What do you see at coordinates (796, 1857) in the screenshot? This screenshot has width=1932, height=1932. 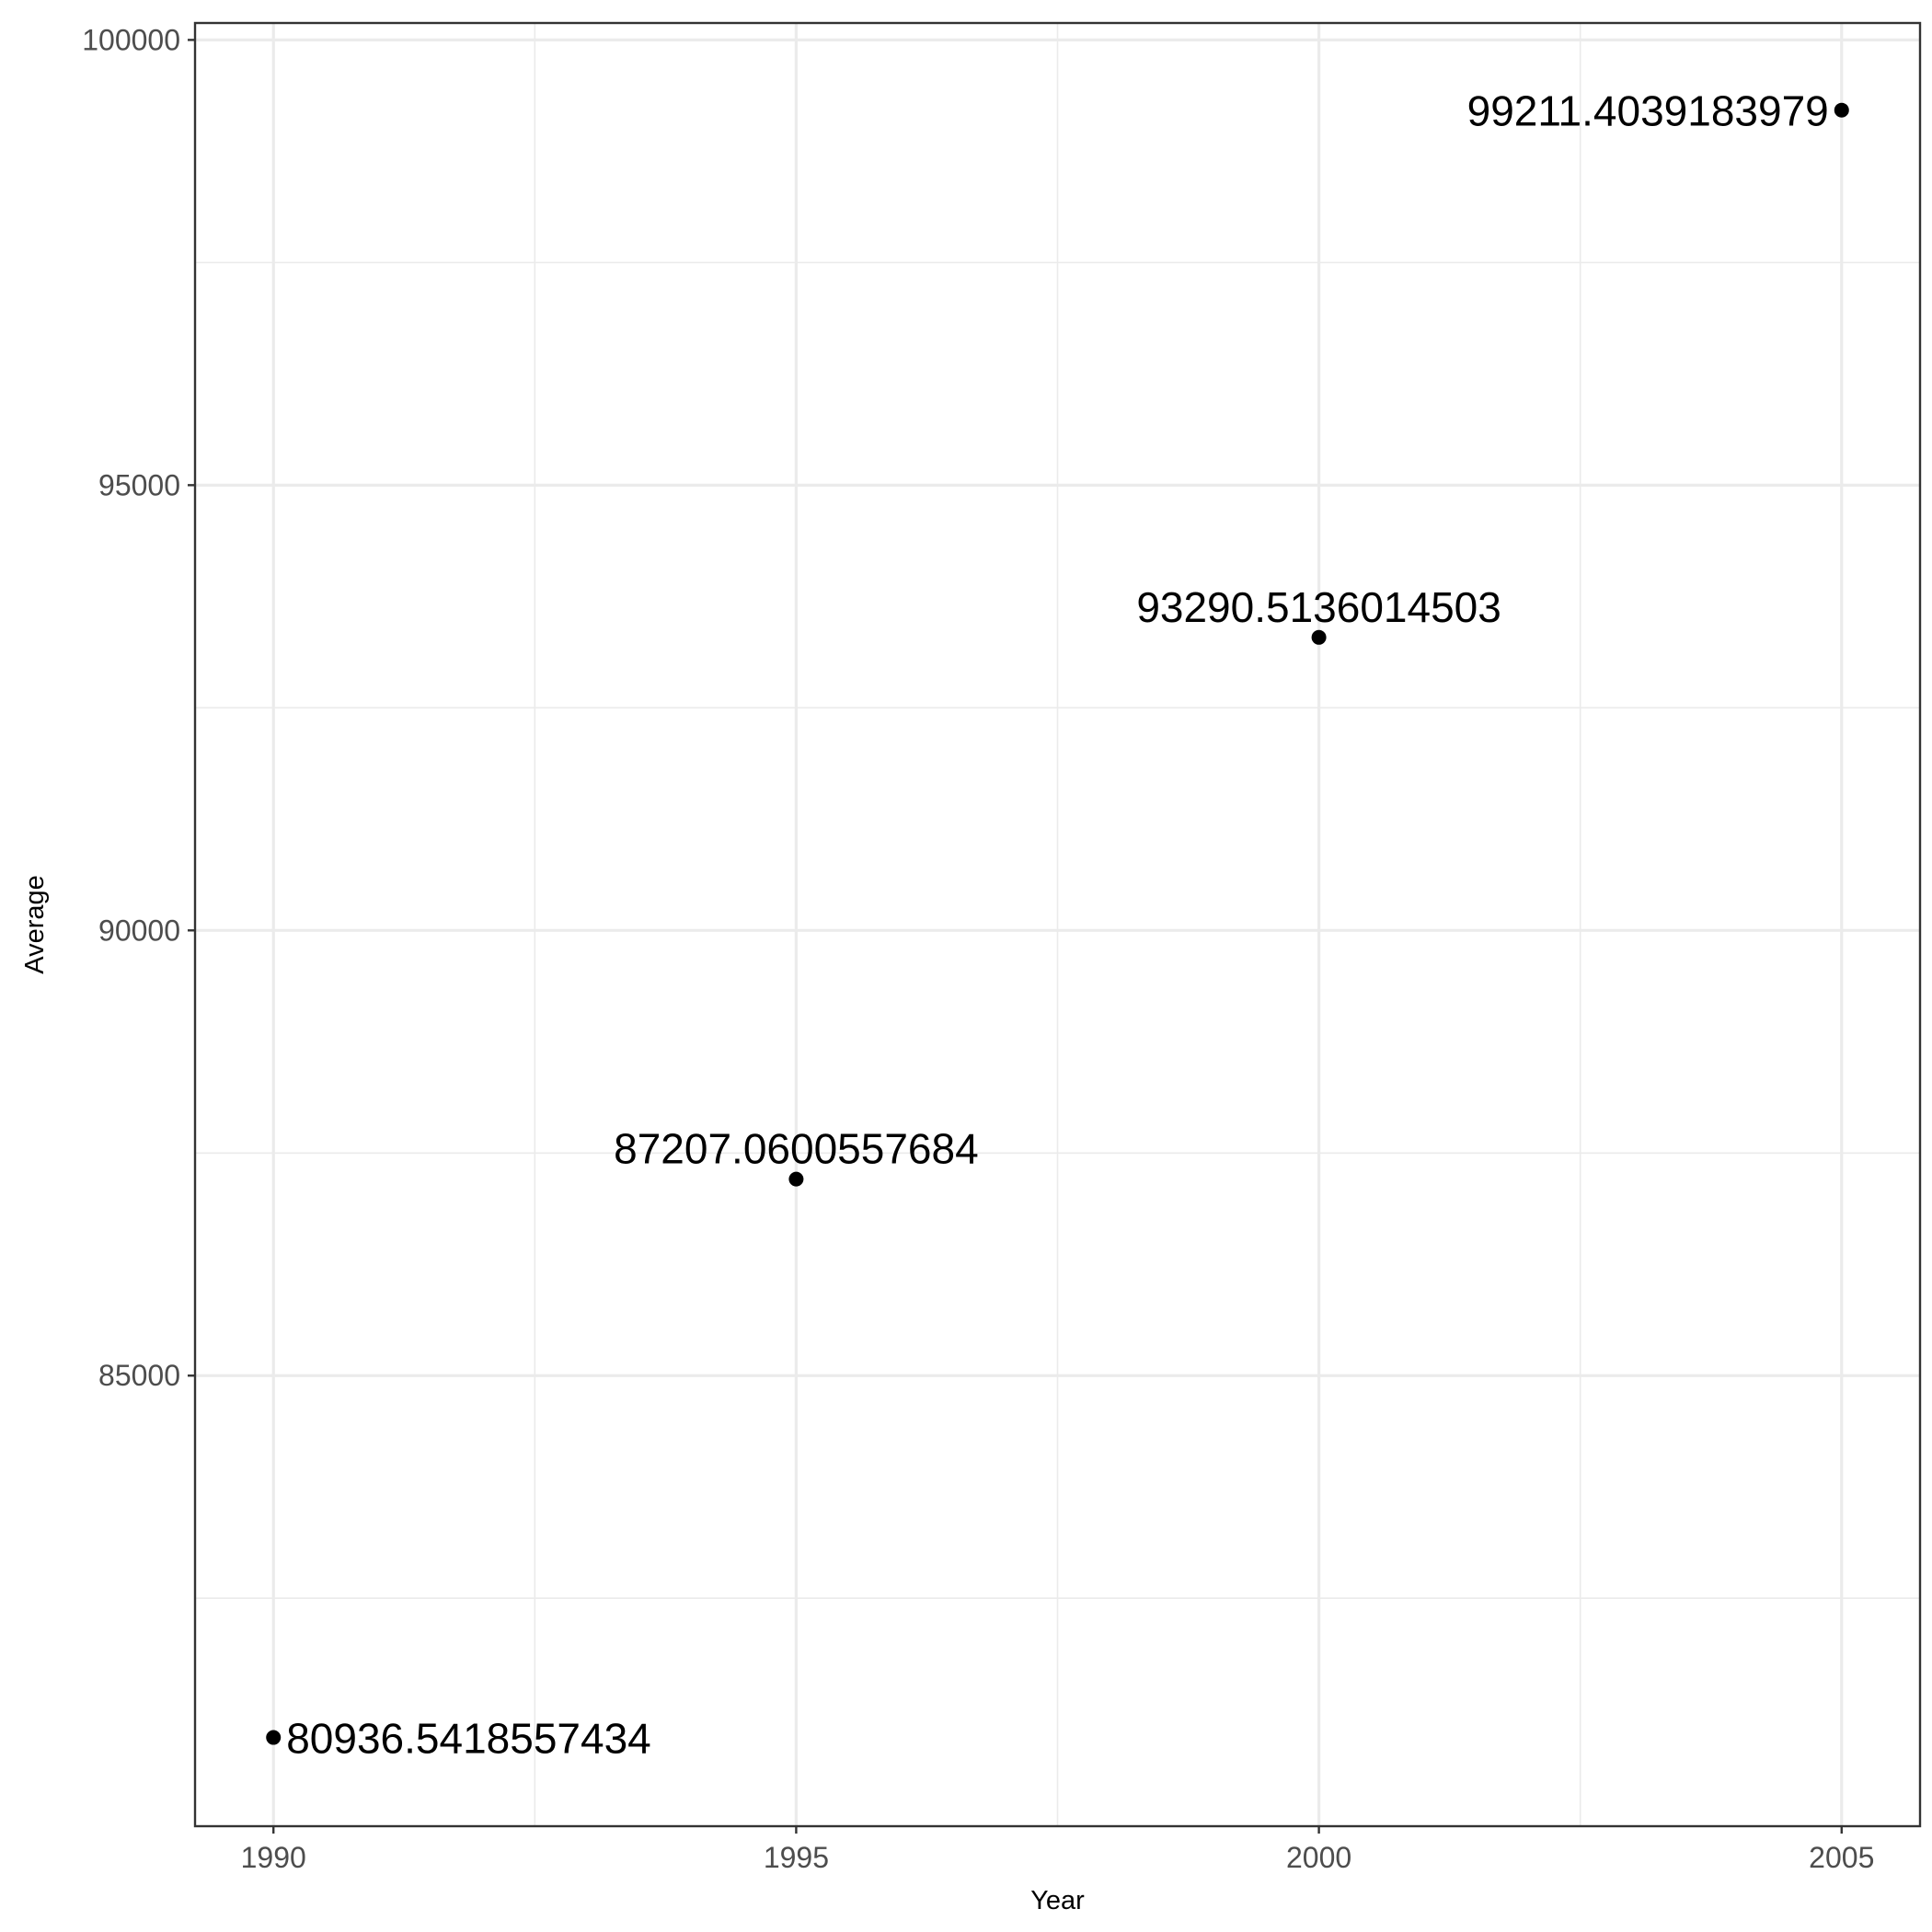 I see `x-tick-label: 1995` at bounding box center [796, 1857].